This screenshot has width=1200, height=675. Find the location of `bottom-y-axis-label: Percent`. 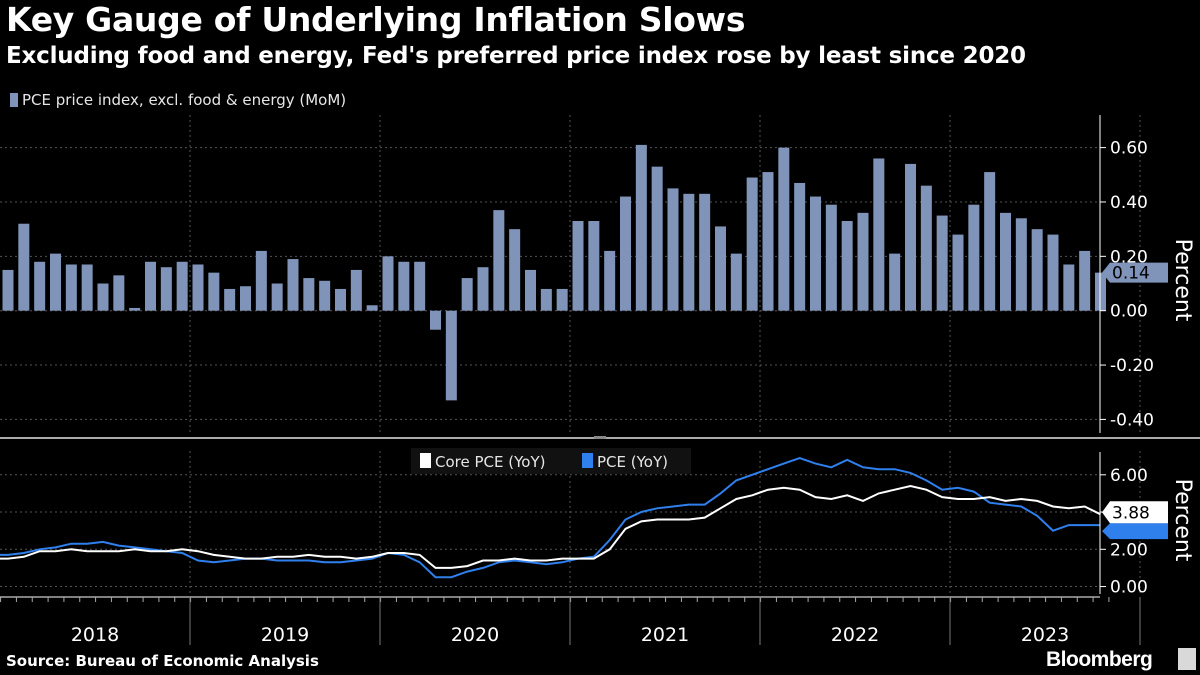

bottom-y-axis-label: Percent is located at coordinates (1182, 520).